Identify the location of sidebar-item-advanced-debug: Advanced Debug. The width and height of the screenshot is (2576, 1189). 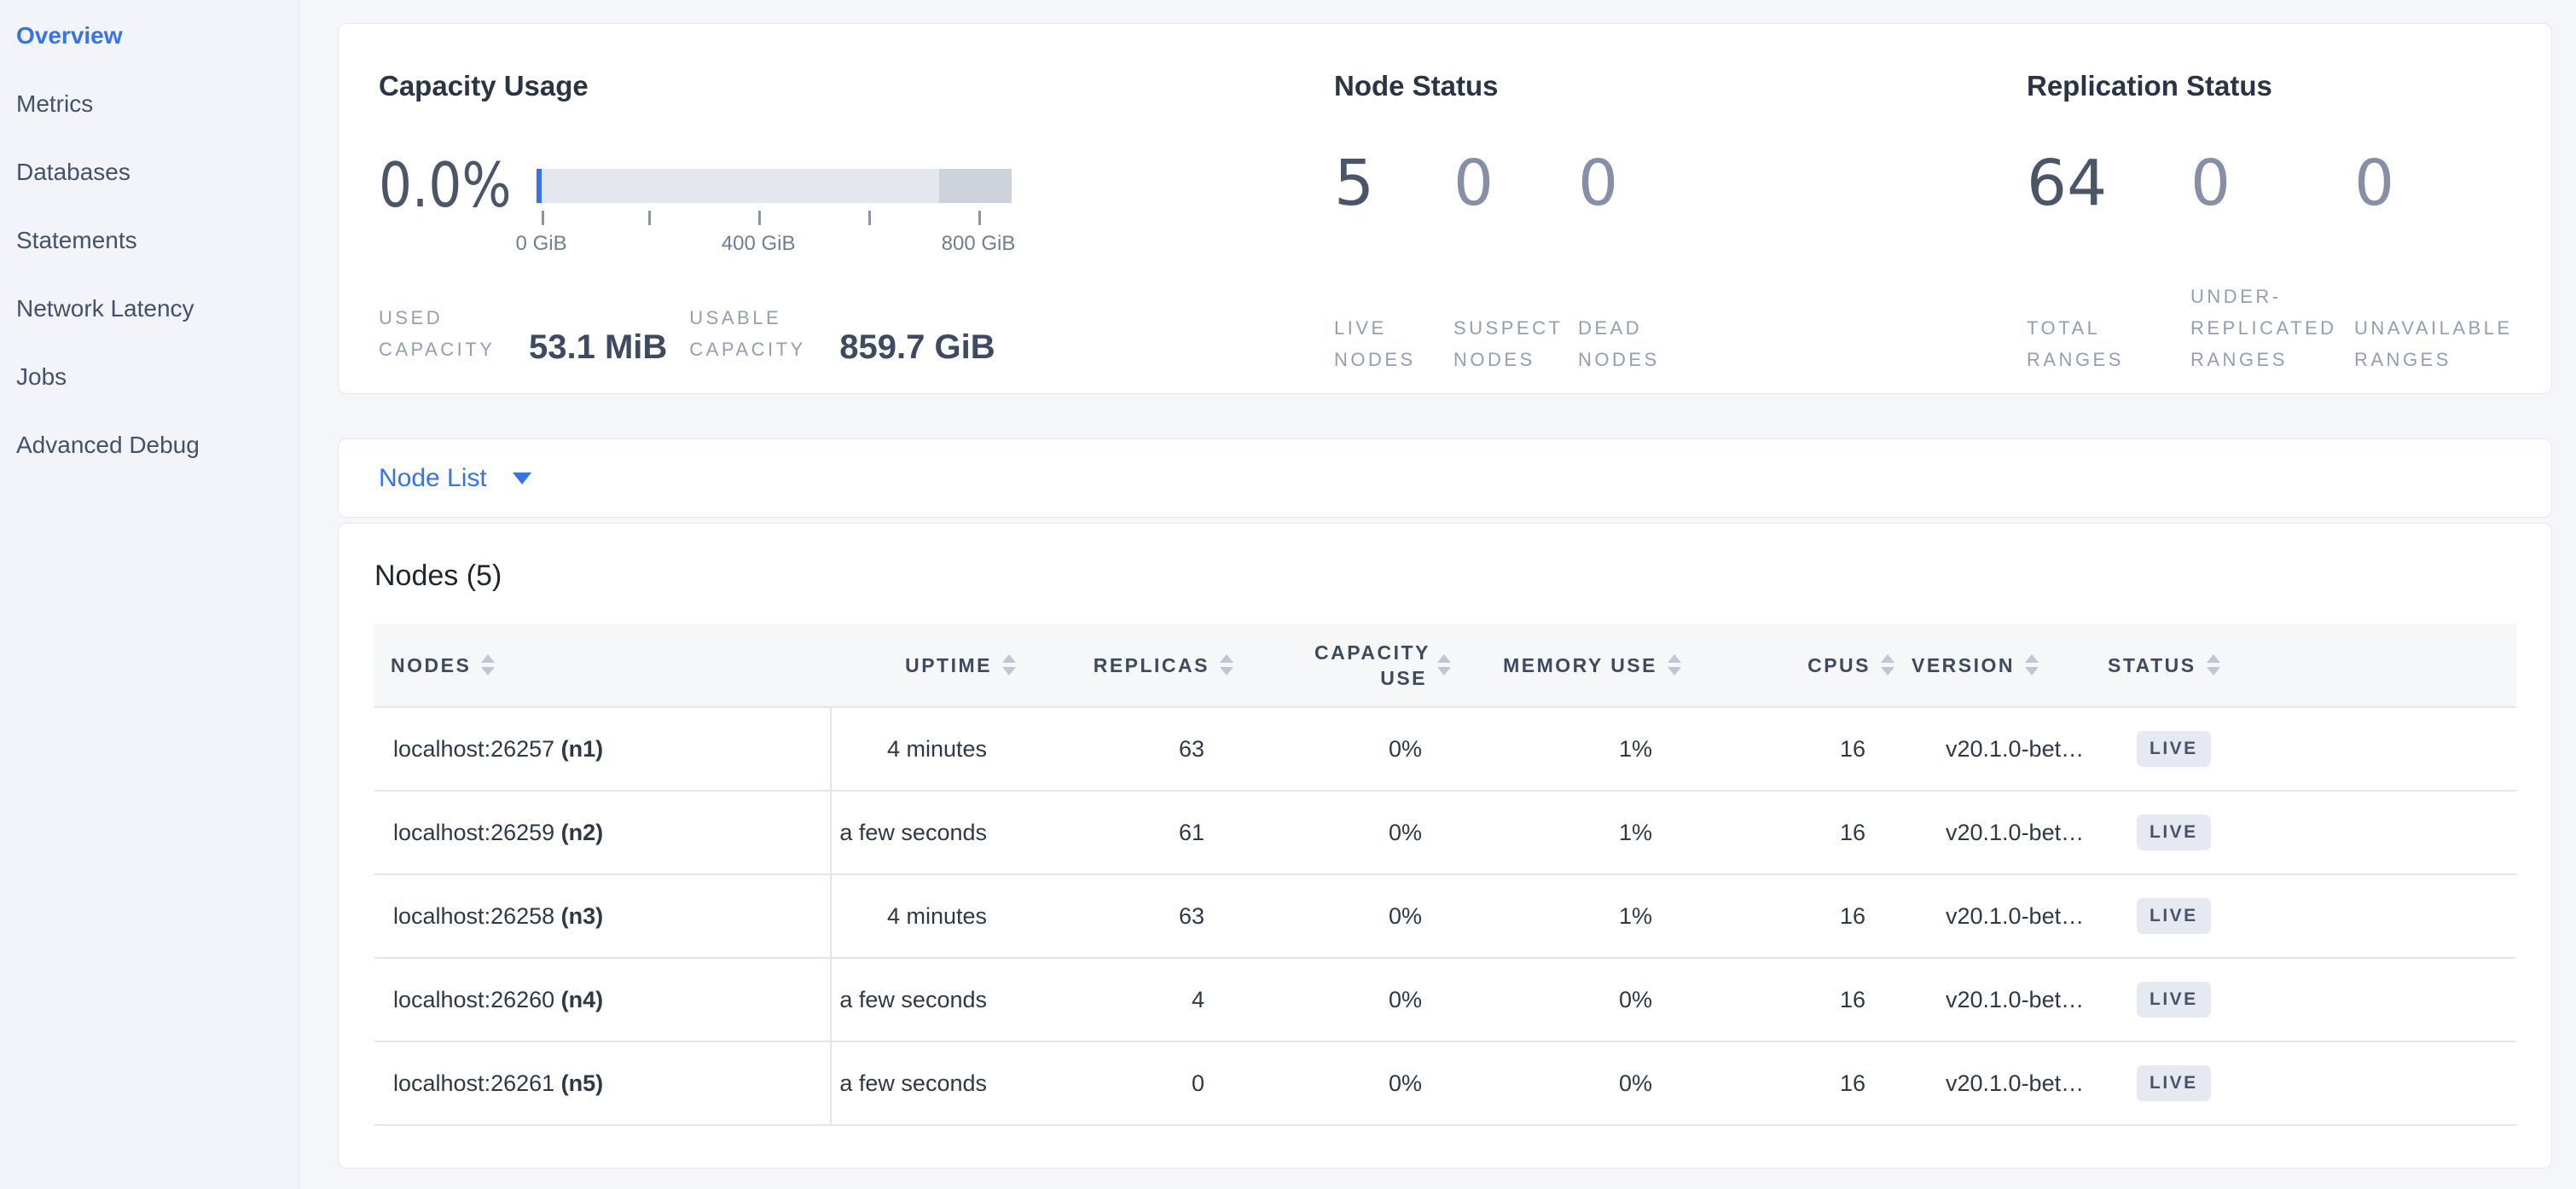
(108, 445).